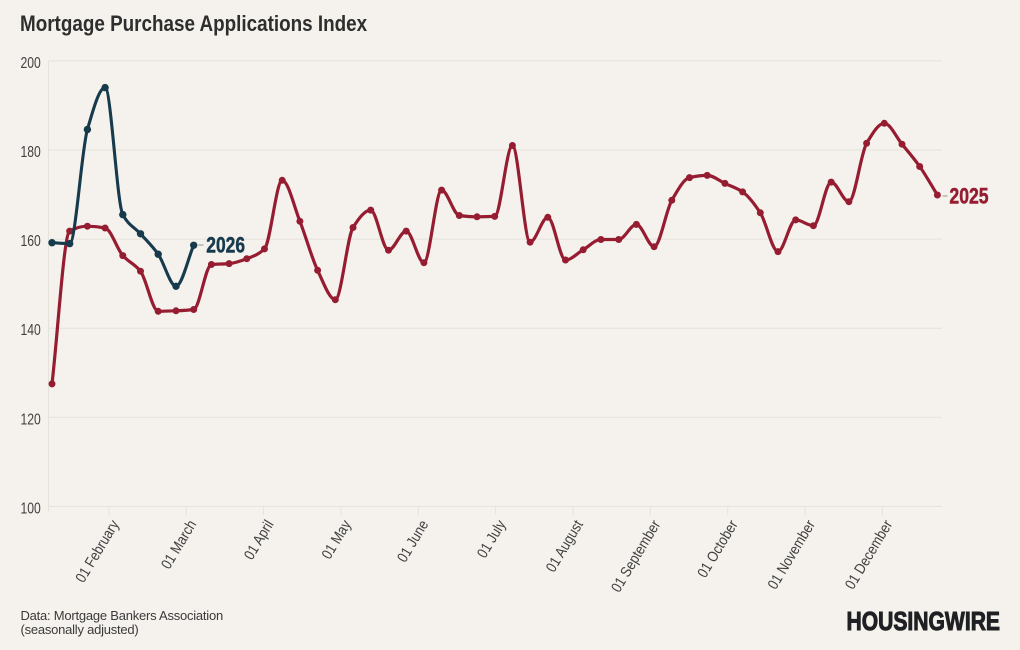 This screenshot has height=650, width=1020. I want to click on svg-text: 200, so click(31, 63).